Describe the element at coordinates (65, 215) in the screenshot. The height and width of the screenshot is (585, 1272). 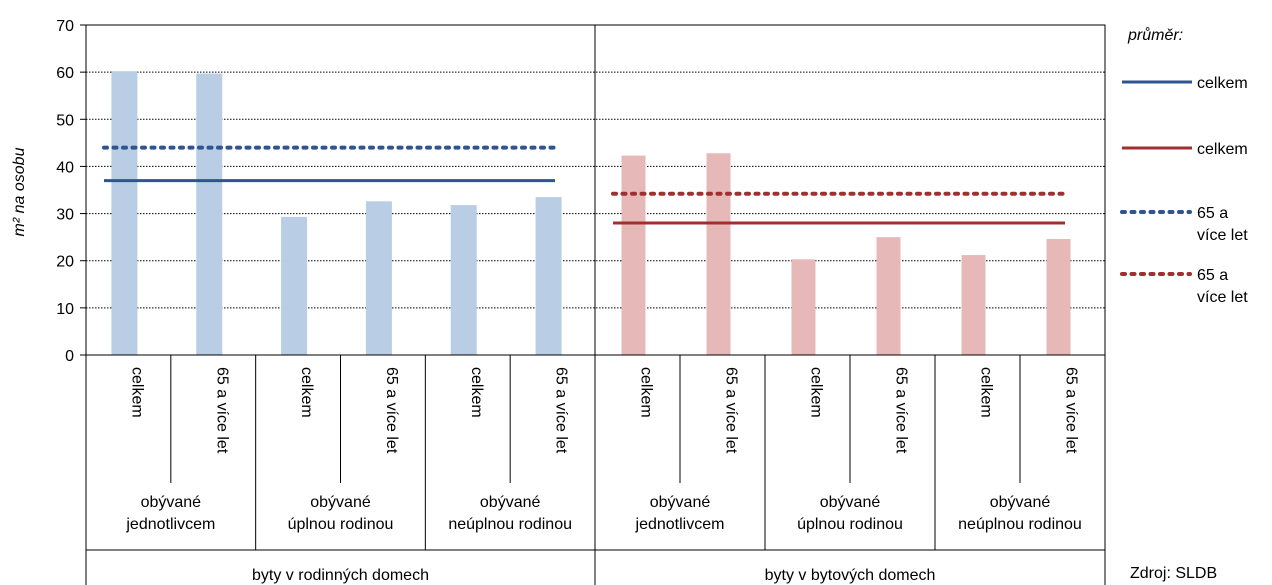
I see `y-tick-label: 30` at that location.